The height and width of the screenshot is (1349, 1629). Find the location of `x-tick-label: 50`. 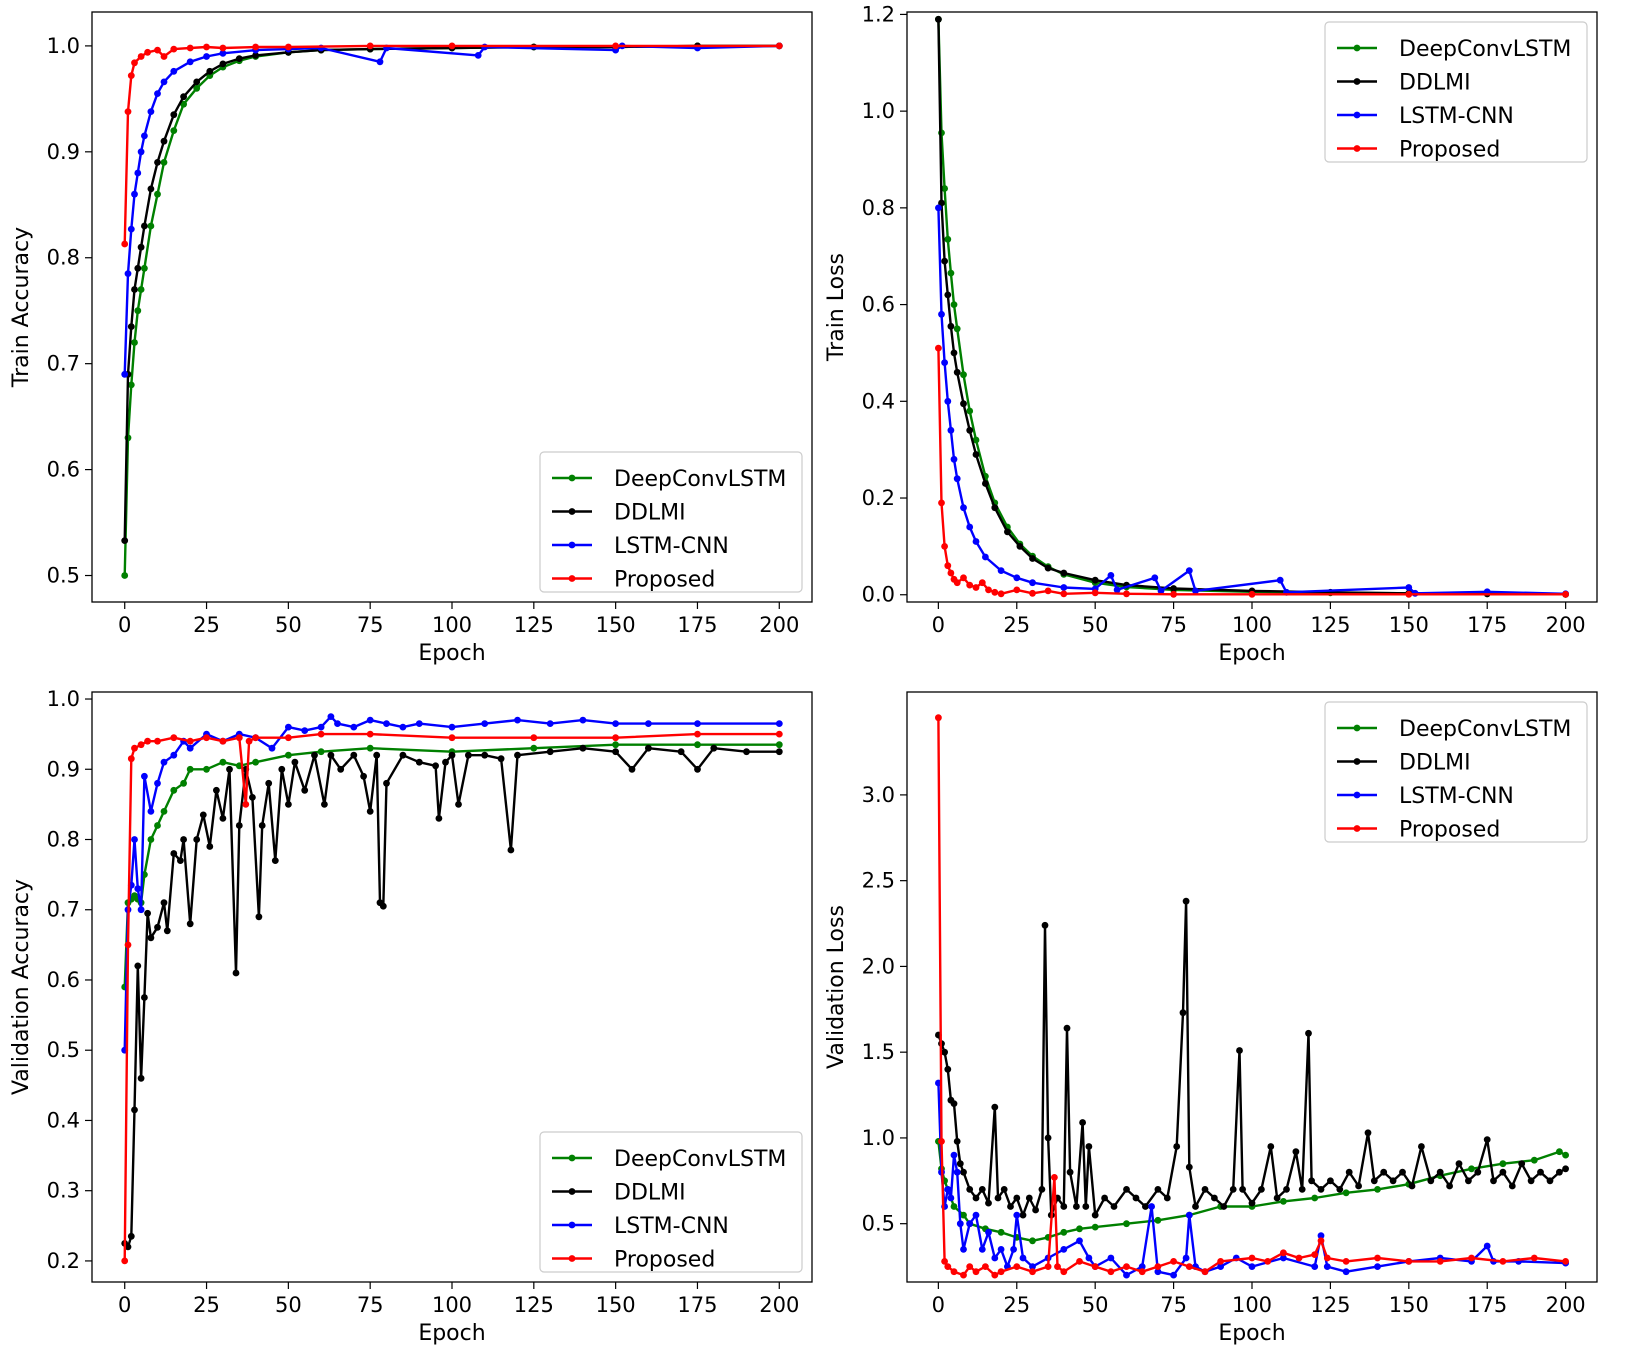

x-tick-label: 50 is located at coordinates (1095, 625).